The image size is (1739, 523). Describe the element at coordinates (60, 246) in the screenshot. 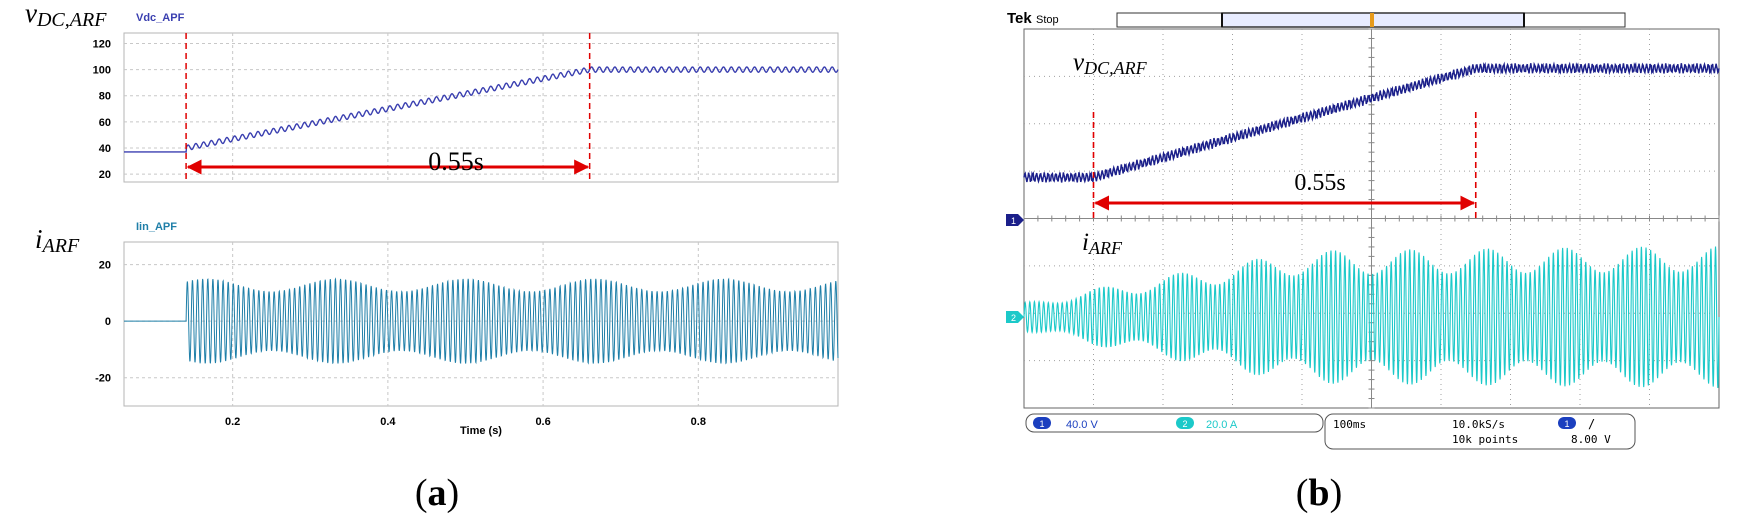

I see `a-current-label-sub: ARF` at that location.